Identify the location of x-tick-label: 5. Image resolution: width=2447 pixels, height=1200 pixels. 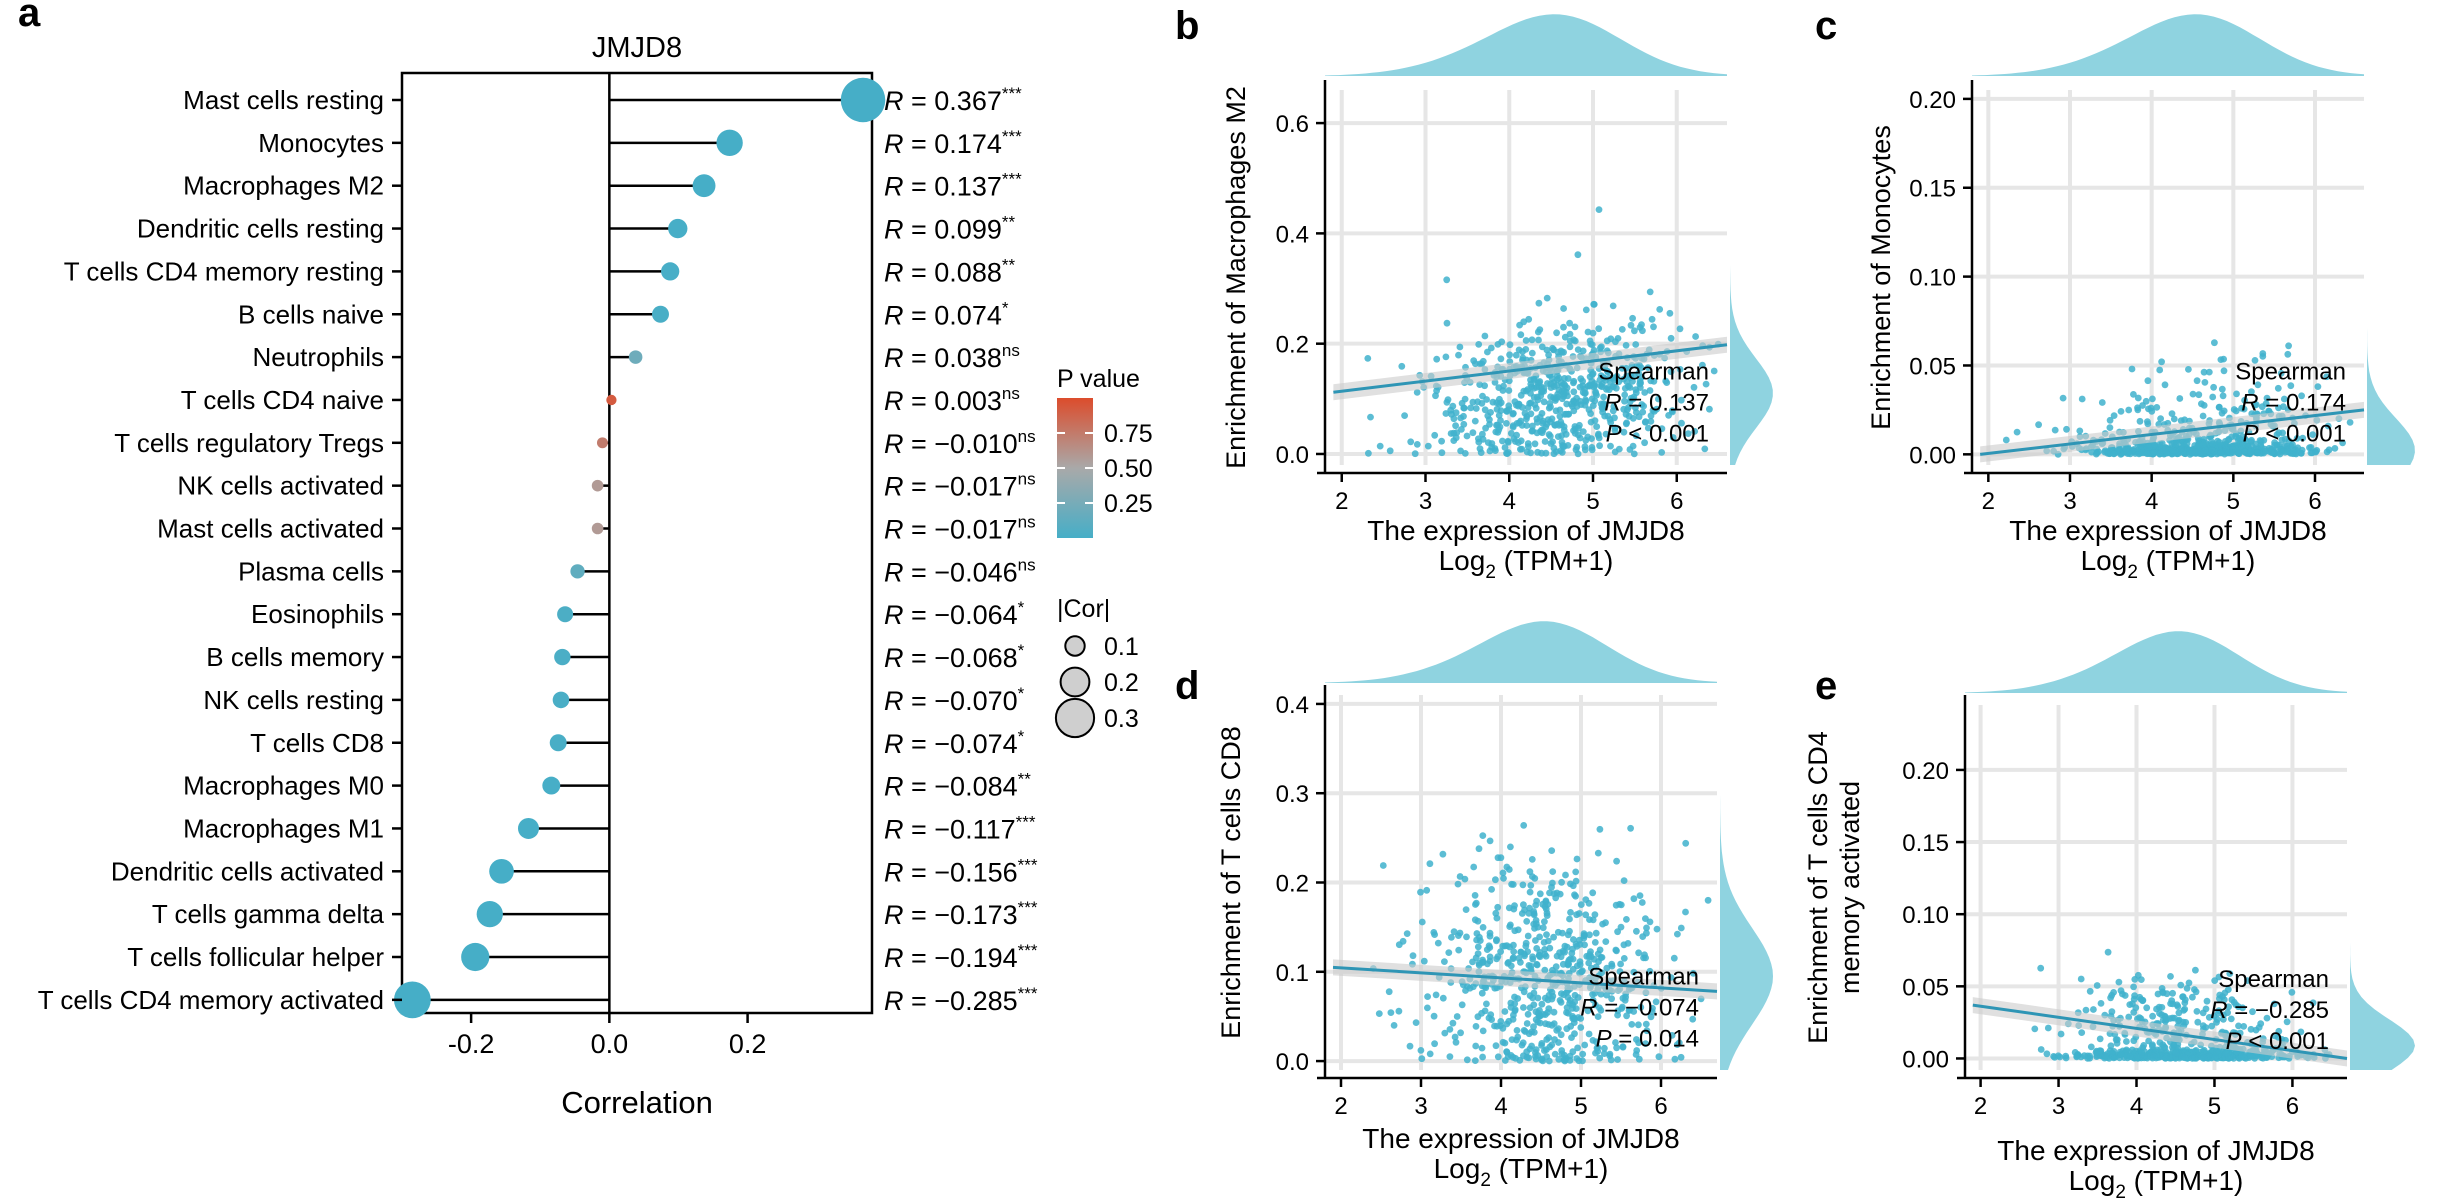
(2233, 501).